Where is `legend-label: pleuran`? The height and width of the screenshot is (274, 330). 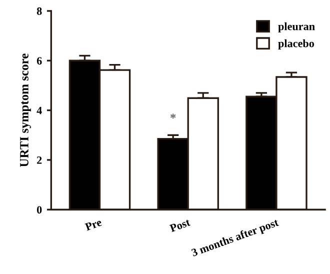
legend-label: pleuran is located at coordinates (296, 27).